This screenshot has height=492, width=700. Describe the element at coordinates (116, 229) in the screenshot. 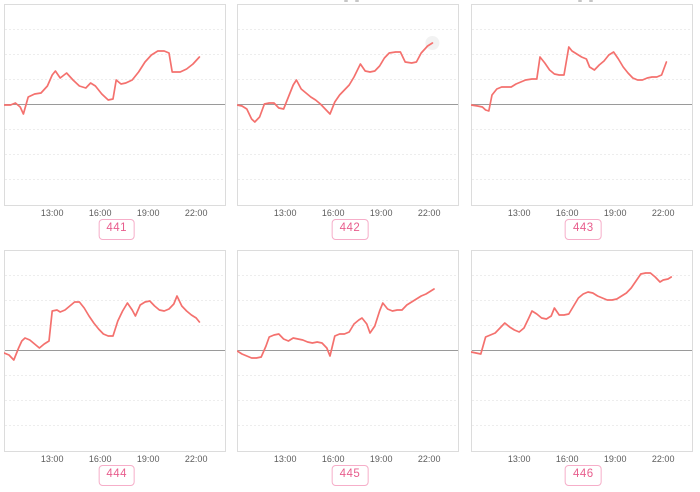

I see `chart-badge-441: 441` at that location.